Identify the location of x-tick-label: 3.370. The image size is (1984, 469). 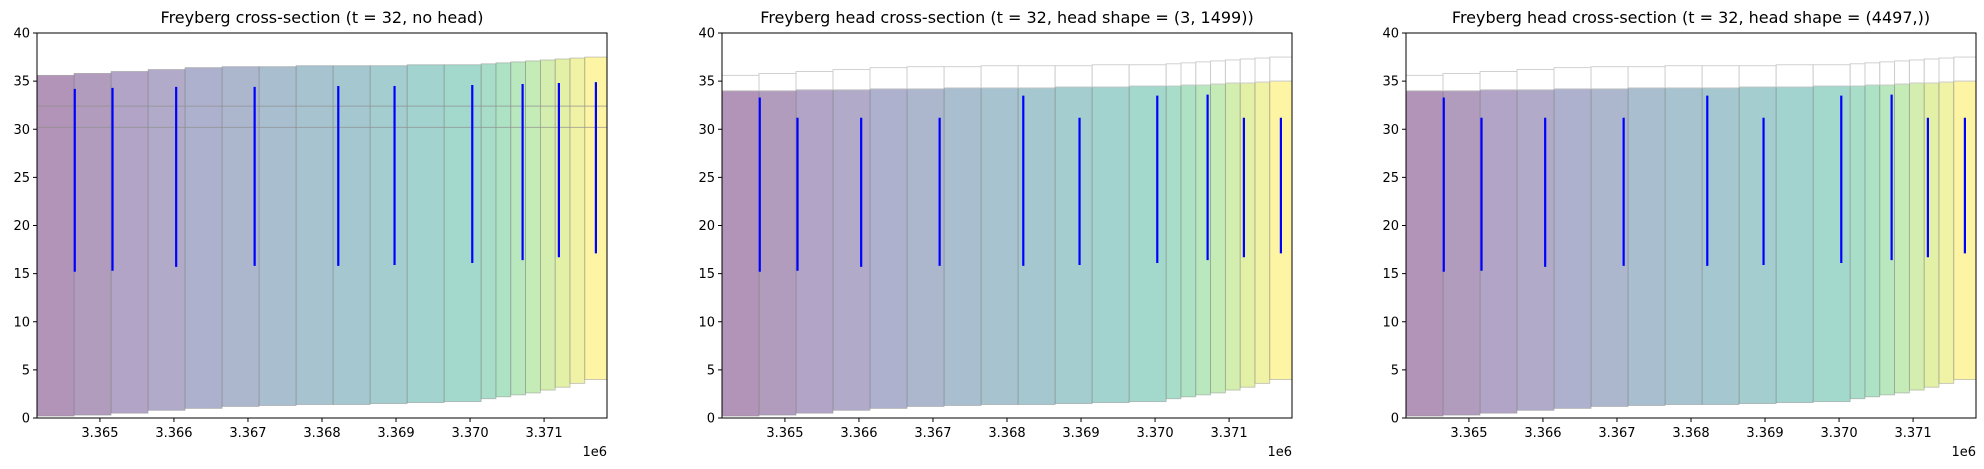
(1838, 433).